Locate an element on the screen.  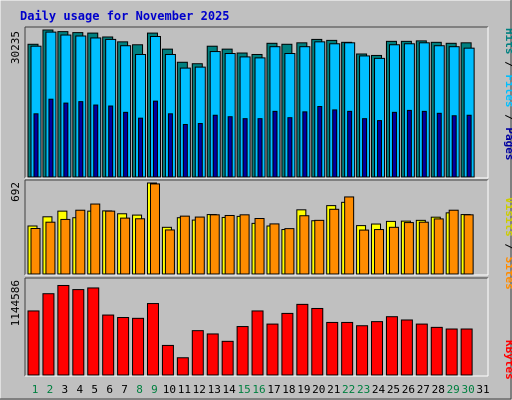
legend-pages: Pages is located at coordinates (507, 143).